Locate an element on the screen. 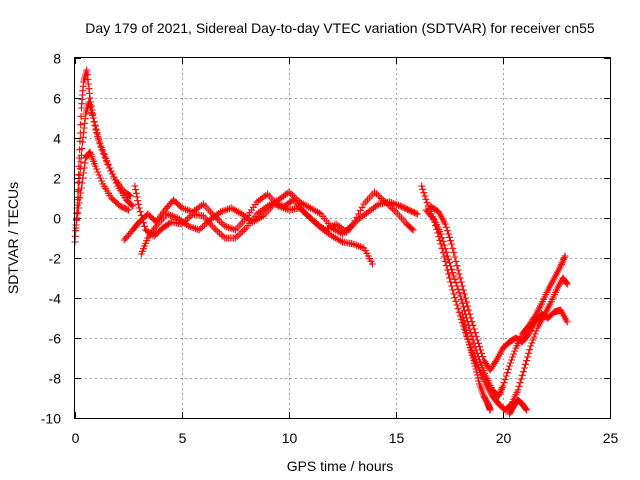 This screenshot has width=640, height=480. y-tick-labels: -10 -8 -6 -4 -2 0 2 4 6 8 is located at coordinates (51, 239).